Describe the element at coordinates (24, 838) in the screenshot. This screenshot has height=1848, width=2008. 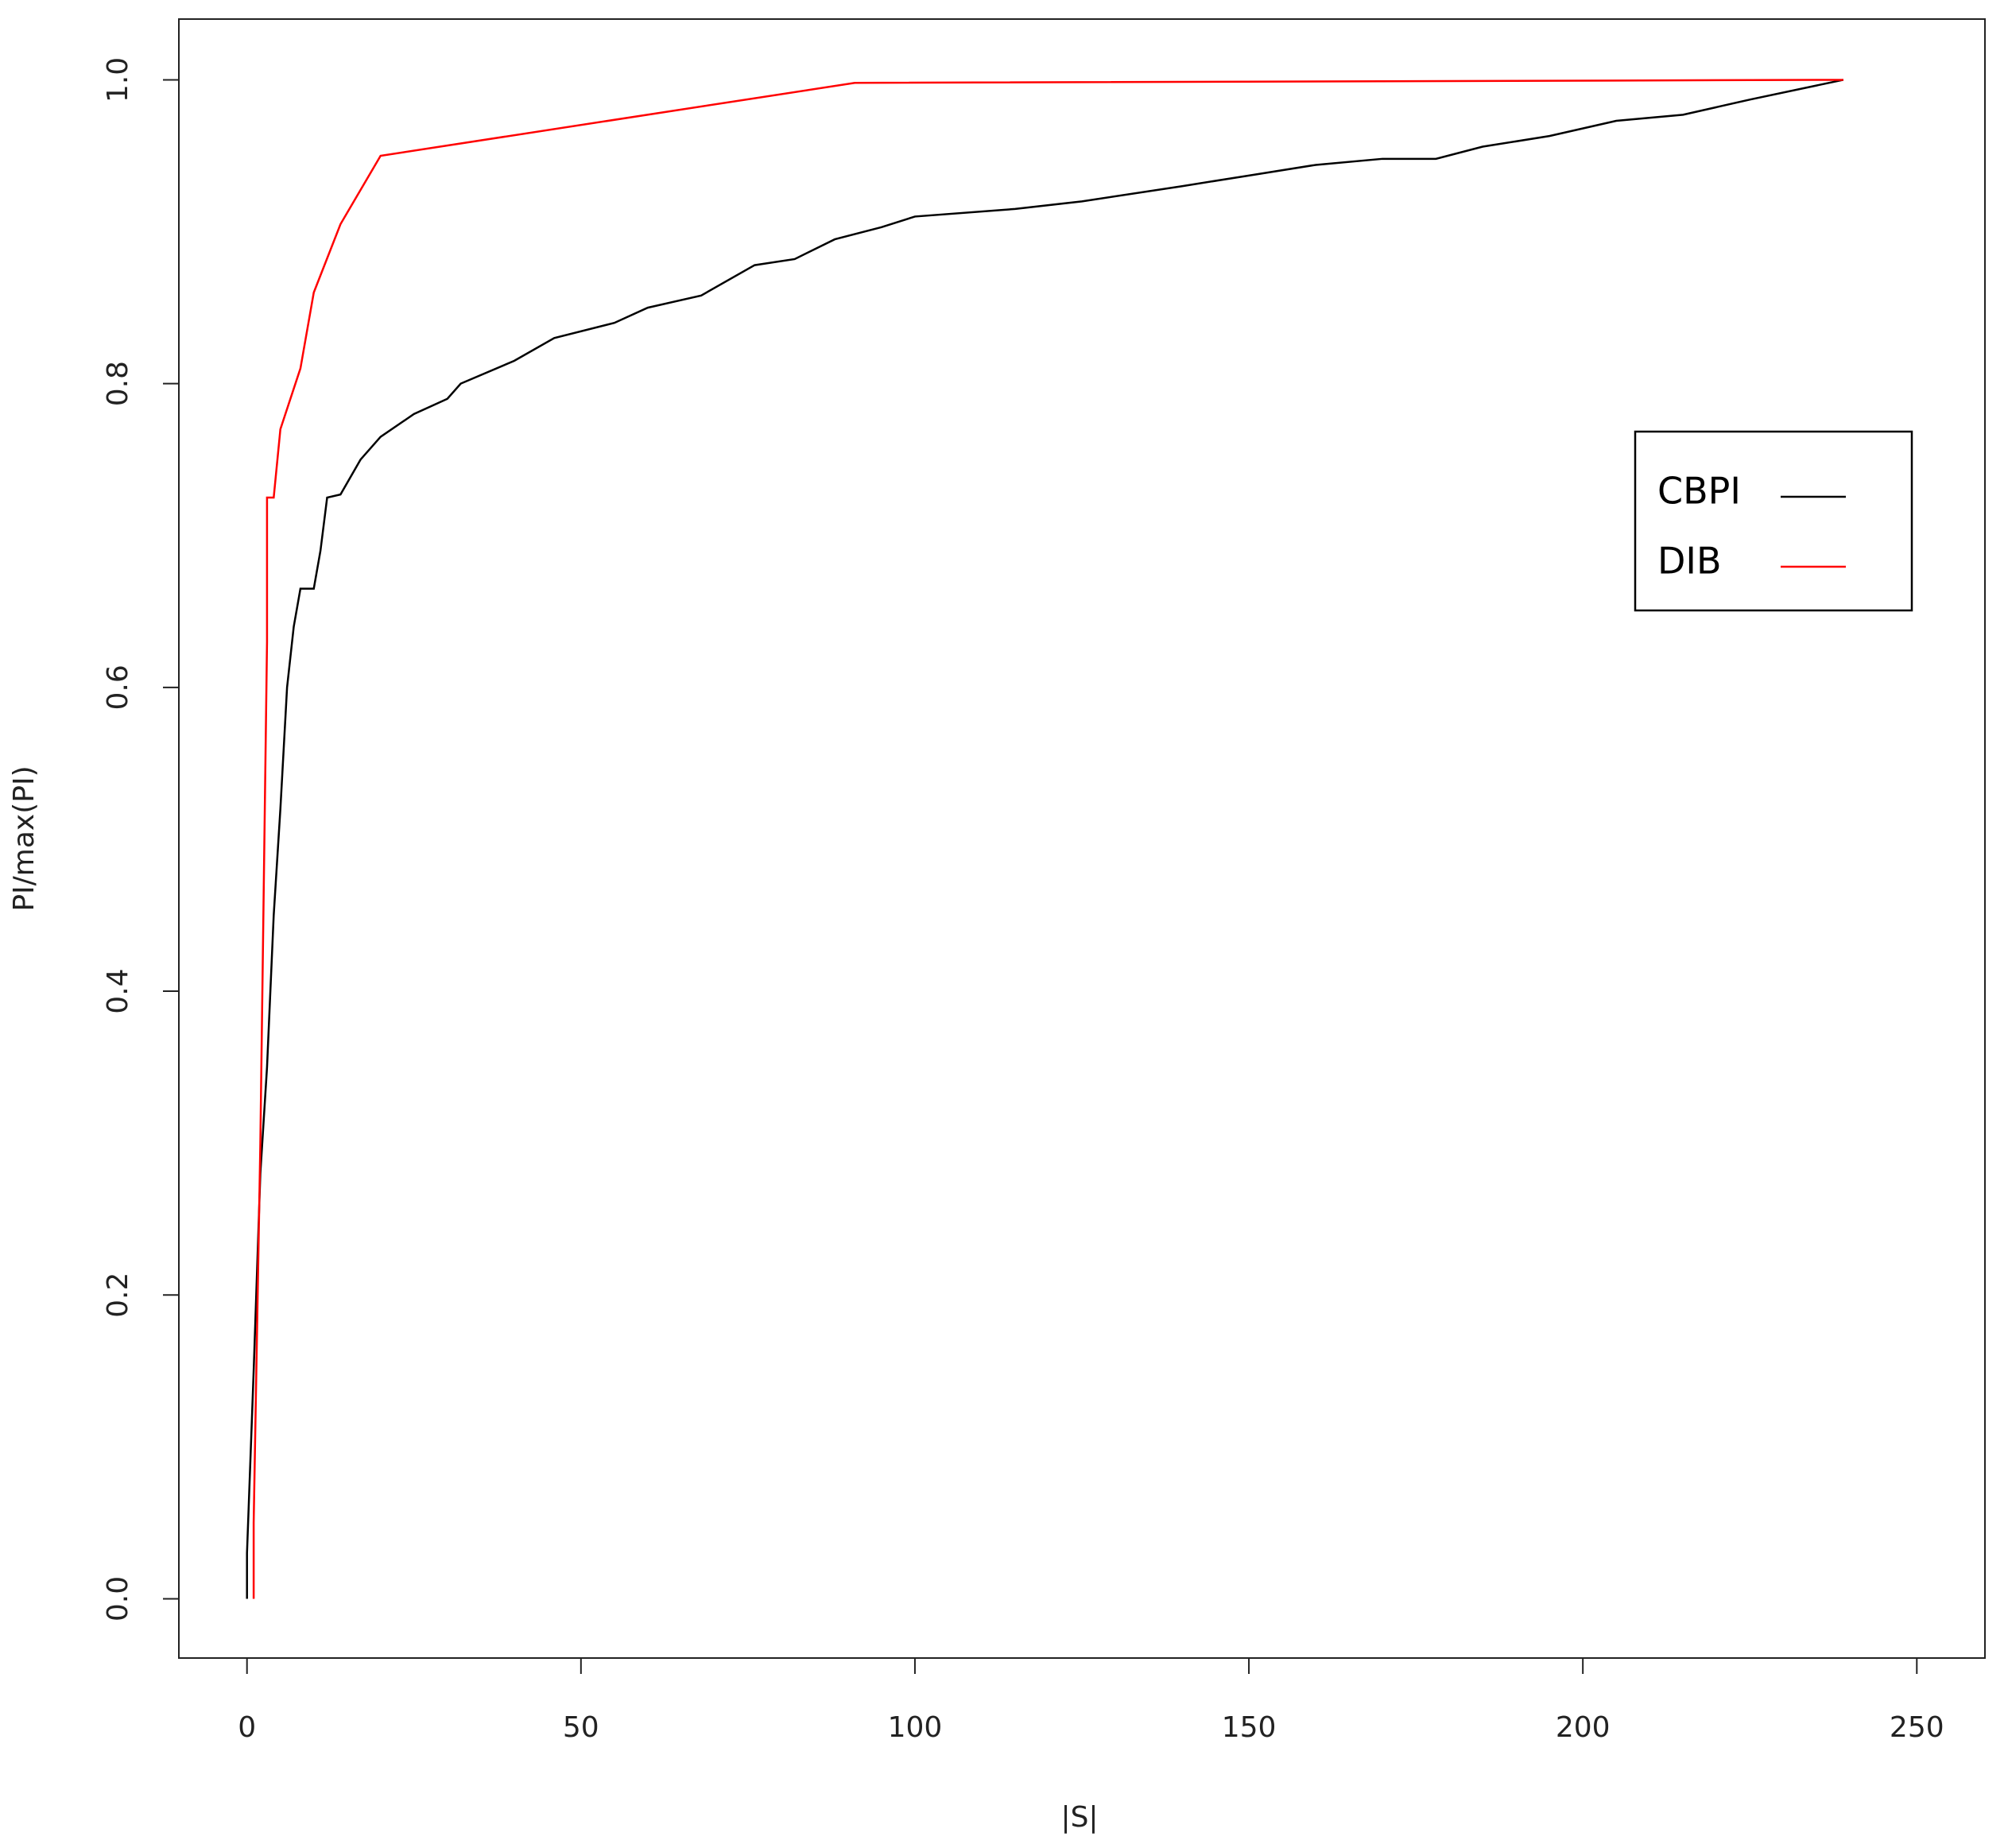
I see `y-axis-label: PI/max(PI)` at that location.